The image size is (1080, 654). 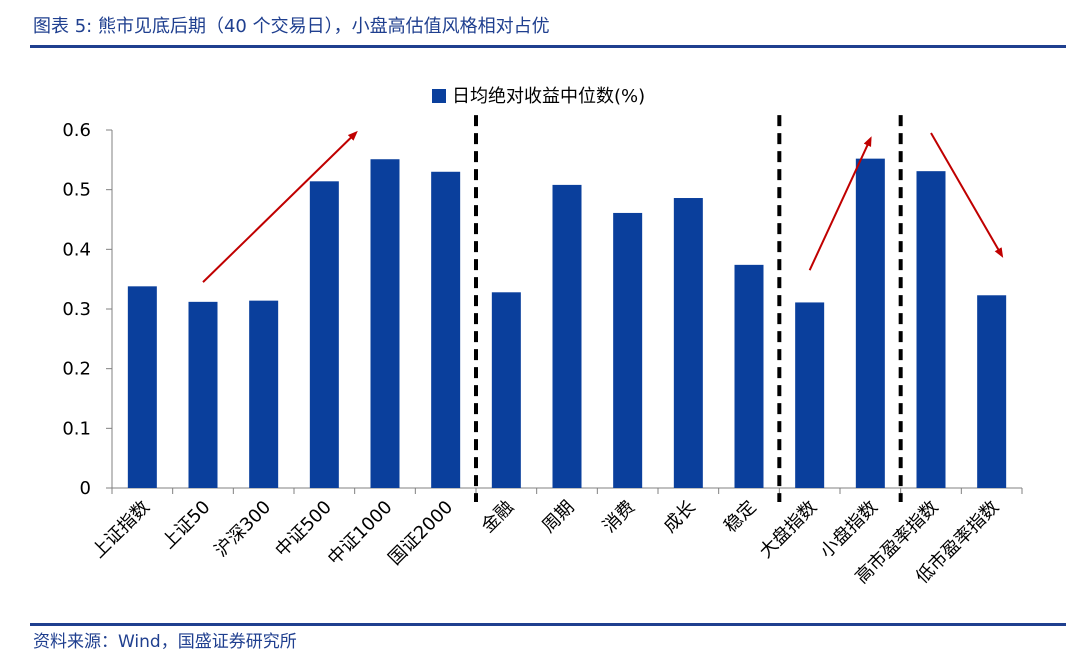 What do you see at coordinates (680, 517) in the screenshot?
I see `category-label: 成长` at bounding box center [680, 517].